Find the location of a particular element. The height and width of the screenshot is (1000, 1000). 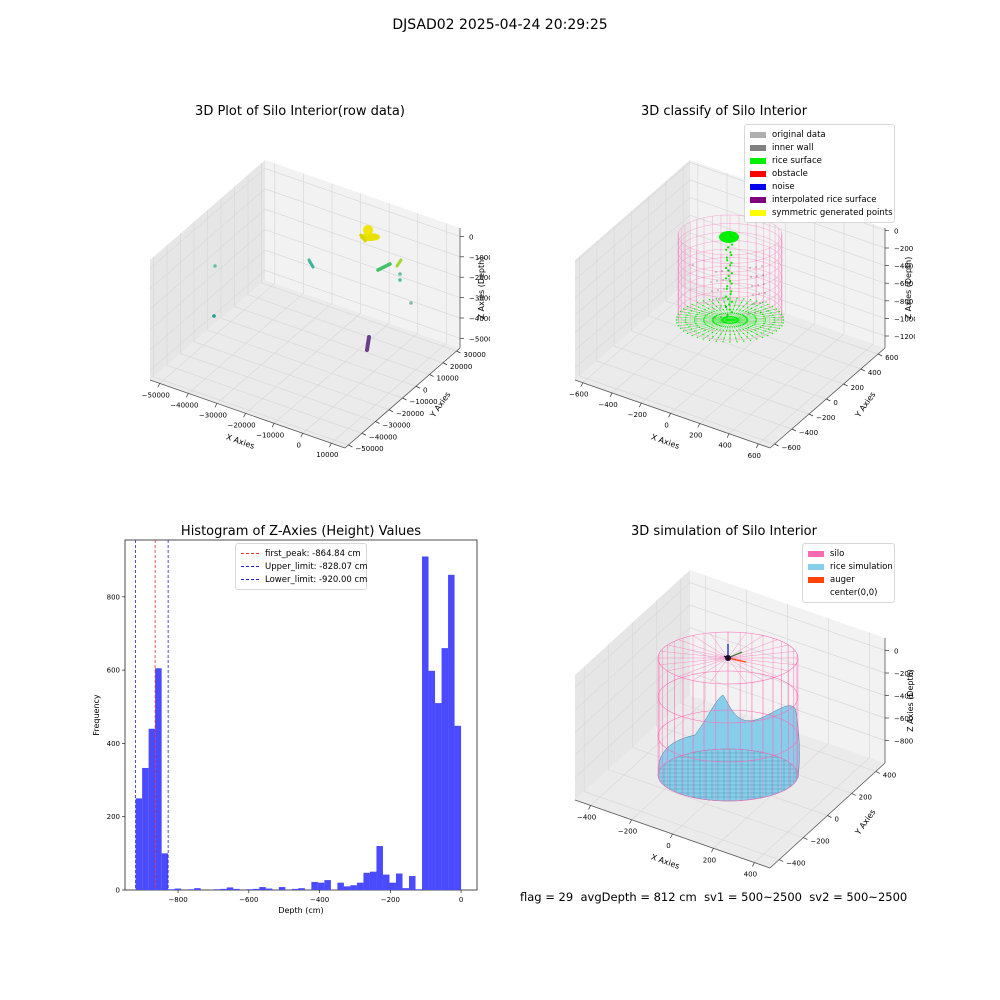

plot4-z-tick-label: −800 is located at coordinates (903, 742).